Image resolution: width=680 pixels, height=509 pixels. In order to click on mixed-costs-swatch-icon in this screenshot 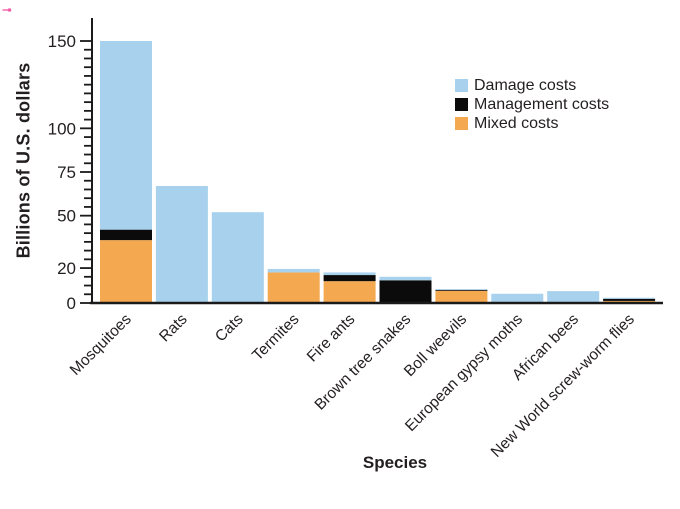, I will do `click(461, 123)`.